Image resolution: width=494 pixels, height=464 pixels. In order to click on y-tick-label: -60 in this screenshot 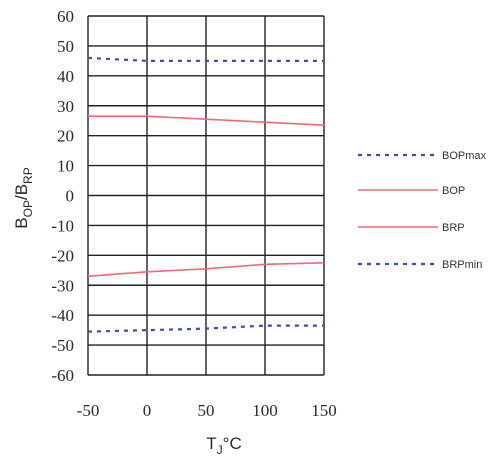, I will do `click(62, 375)`.